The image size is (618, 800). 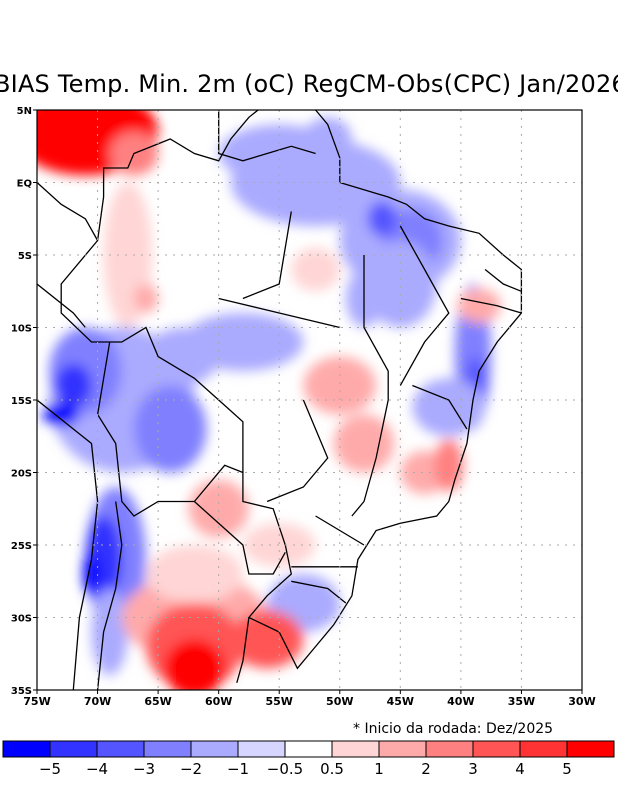 I want to click on chile-coast, so click(x=68, y=544).